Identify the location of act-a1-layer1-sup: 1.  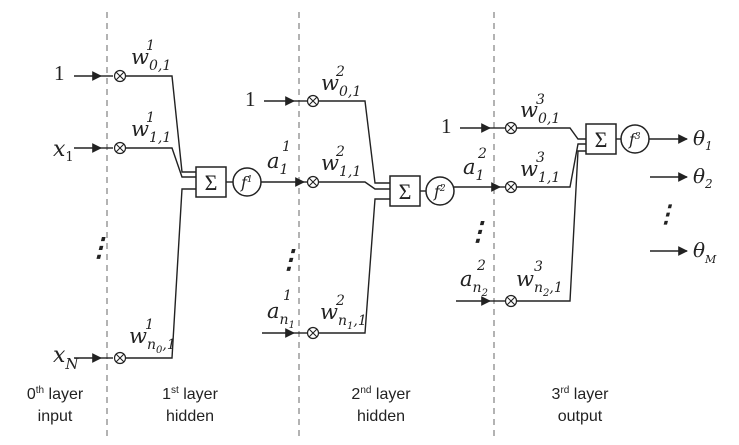
(286, 147).